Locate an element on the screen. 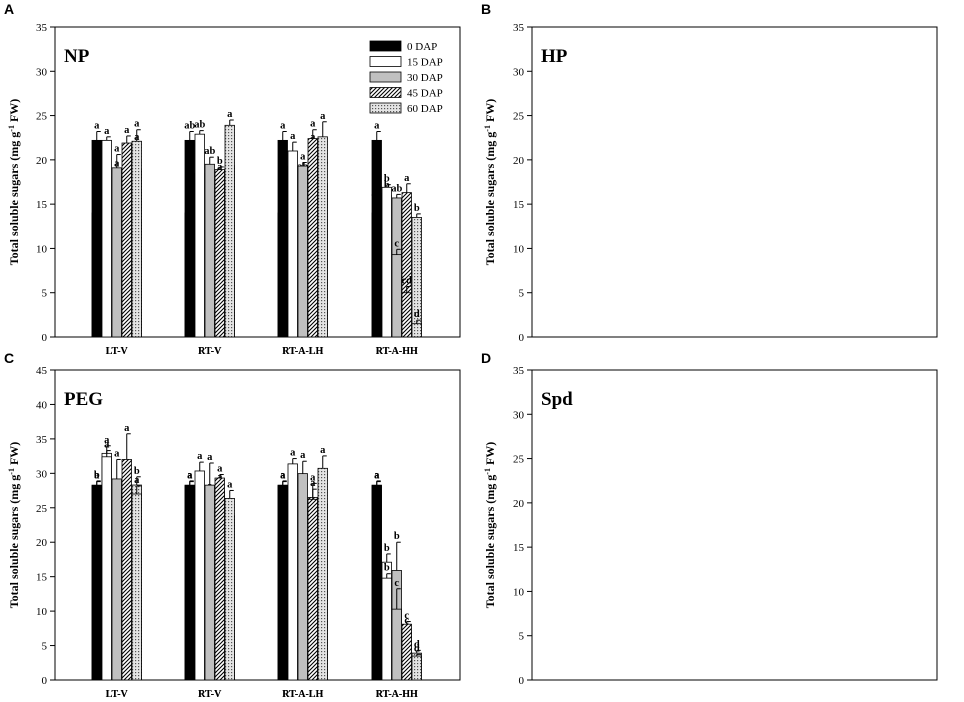  y-tick-label: 40 is located at coordinates (42, 405).